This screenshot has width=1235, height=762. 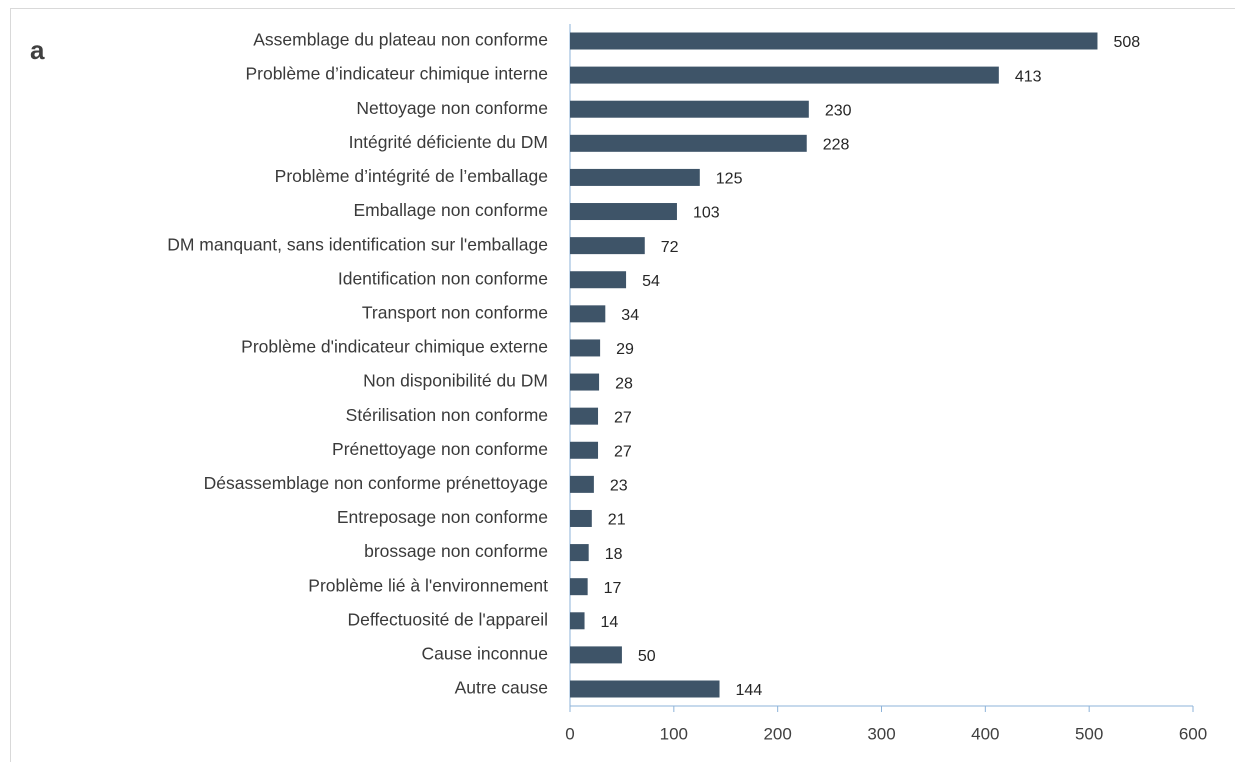 What do you see at coordinates (619, 486) in the screenshot?
I see `value-label: 23` at bounding box center [619, 486].